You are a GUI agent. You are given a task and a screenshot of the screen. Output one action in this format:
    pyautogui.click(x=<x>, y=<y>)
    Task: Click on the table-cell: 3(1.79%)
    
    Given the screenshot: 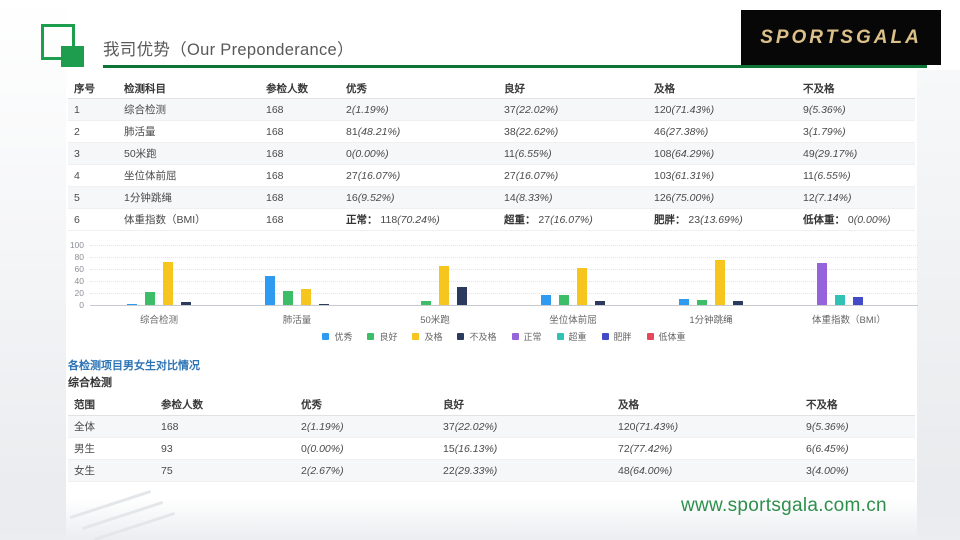 What is the action you would take?
    pyautogui.click(x=824, y=132)
    